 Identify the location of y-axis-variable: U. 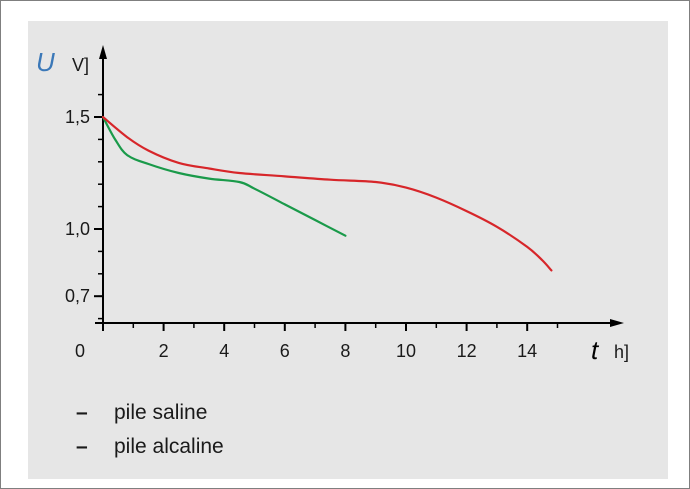
(45, 62).